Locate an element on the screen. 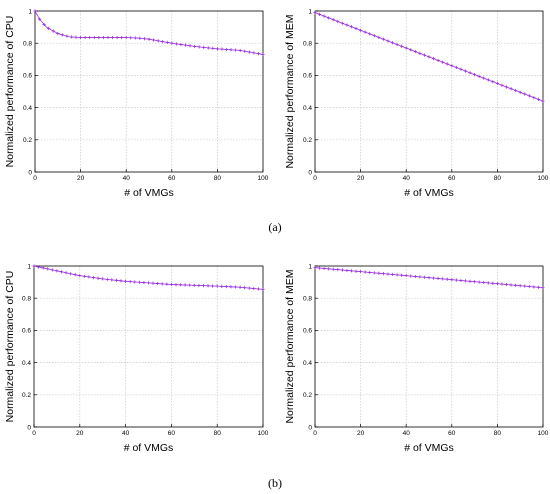  series-line is located at coordinates (148, 277).